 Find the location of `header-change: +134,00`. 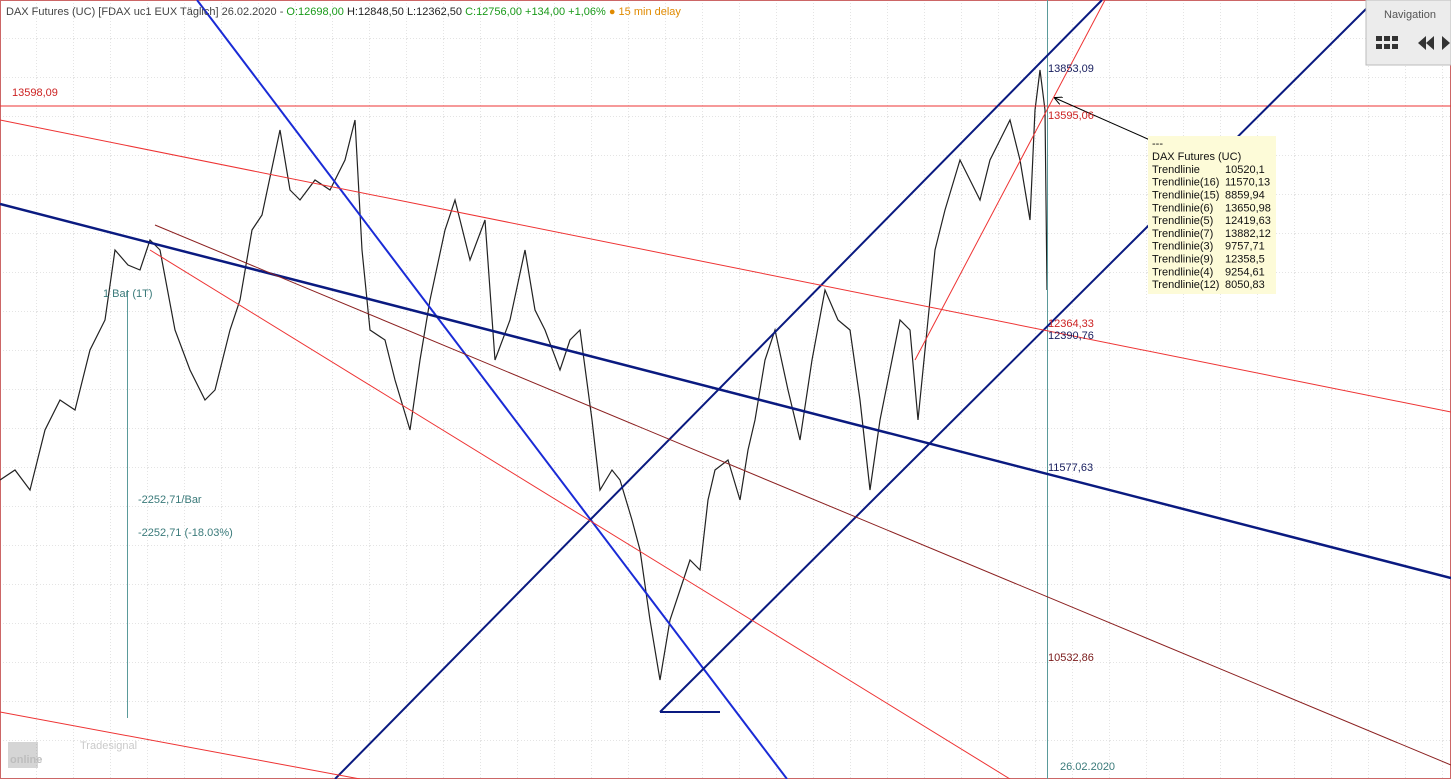

header-change: +134,00 is located at coordinates (545, 12).